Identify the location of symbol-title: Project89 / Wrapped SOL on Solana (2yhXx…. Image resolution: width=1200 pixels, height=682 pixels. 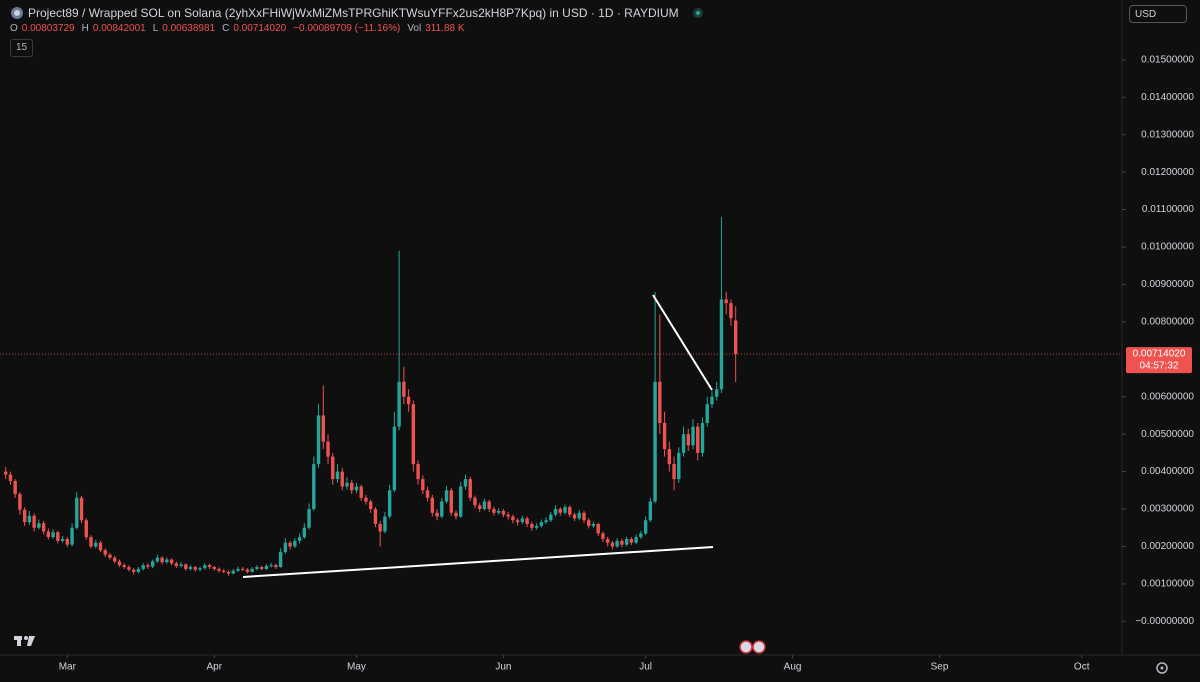
(353, 13).